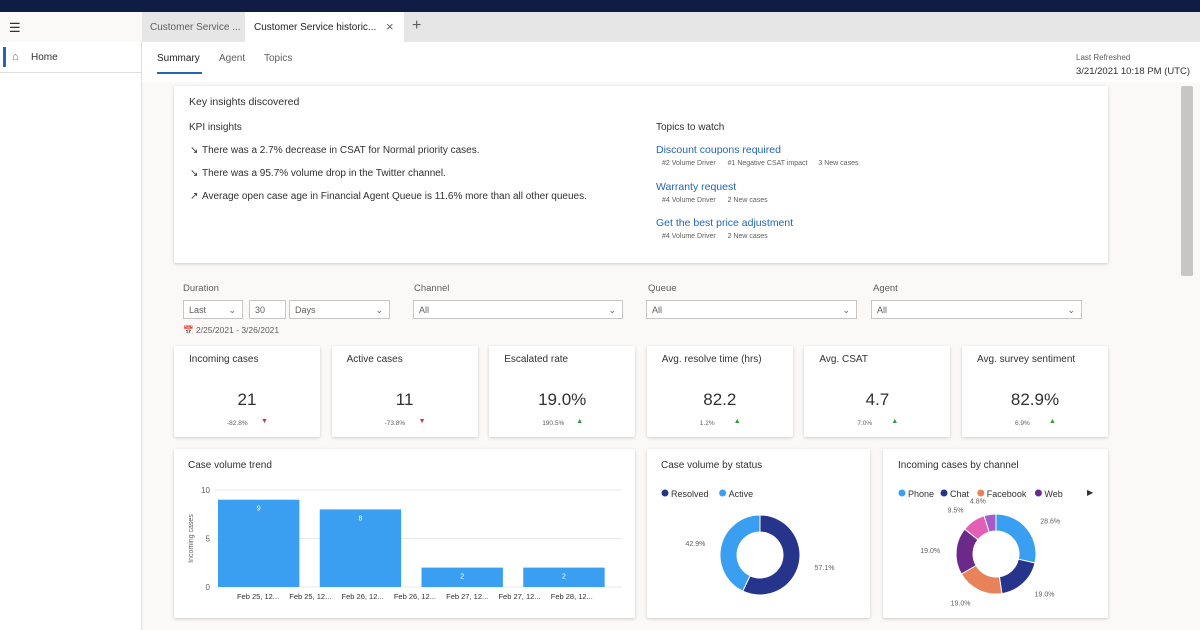  What do you see at coordinates (198, 310) in the screenshot?
I see `dropdown-value: Last` at bounding box center [198, 310].